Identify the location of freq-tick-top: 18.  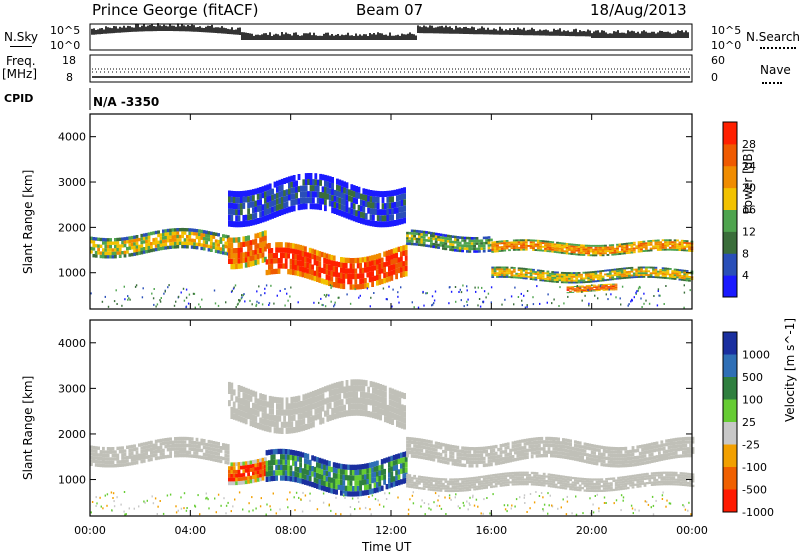
(69, 60).